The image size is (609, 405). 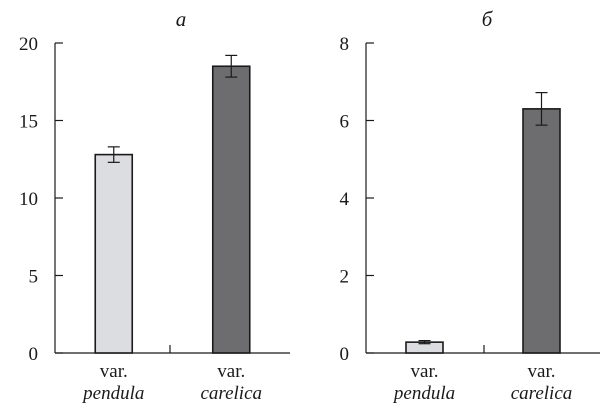 I want to click on panel-b-category-label-variety: pendula, so click(x=423, y=393).